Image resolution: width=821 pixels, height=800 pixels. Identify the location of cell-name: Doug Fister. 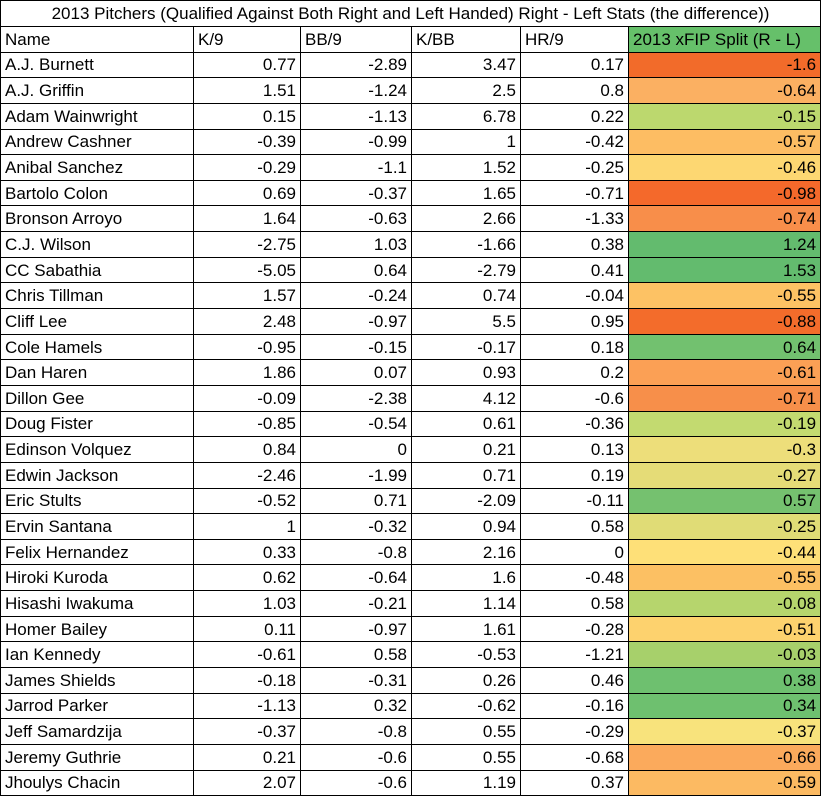
(97, 424).